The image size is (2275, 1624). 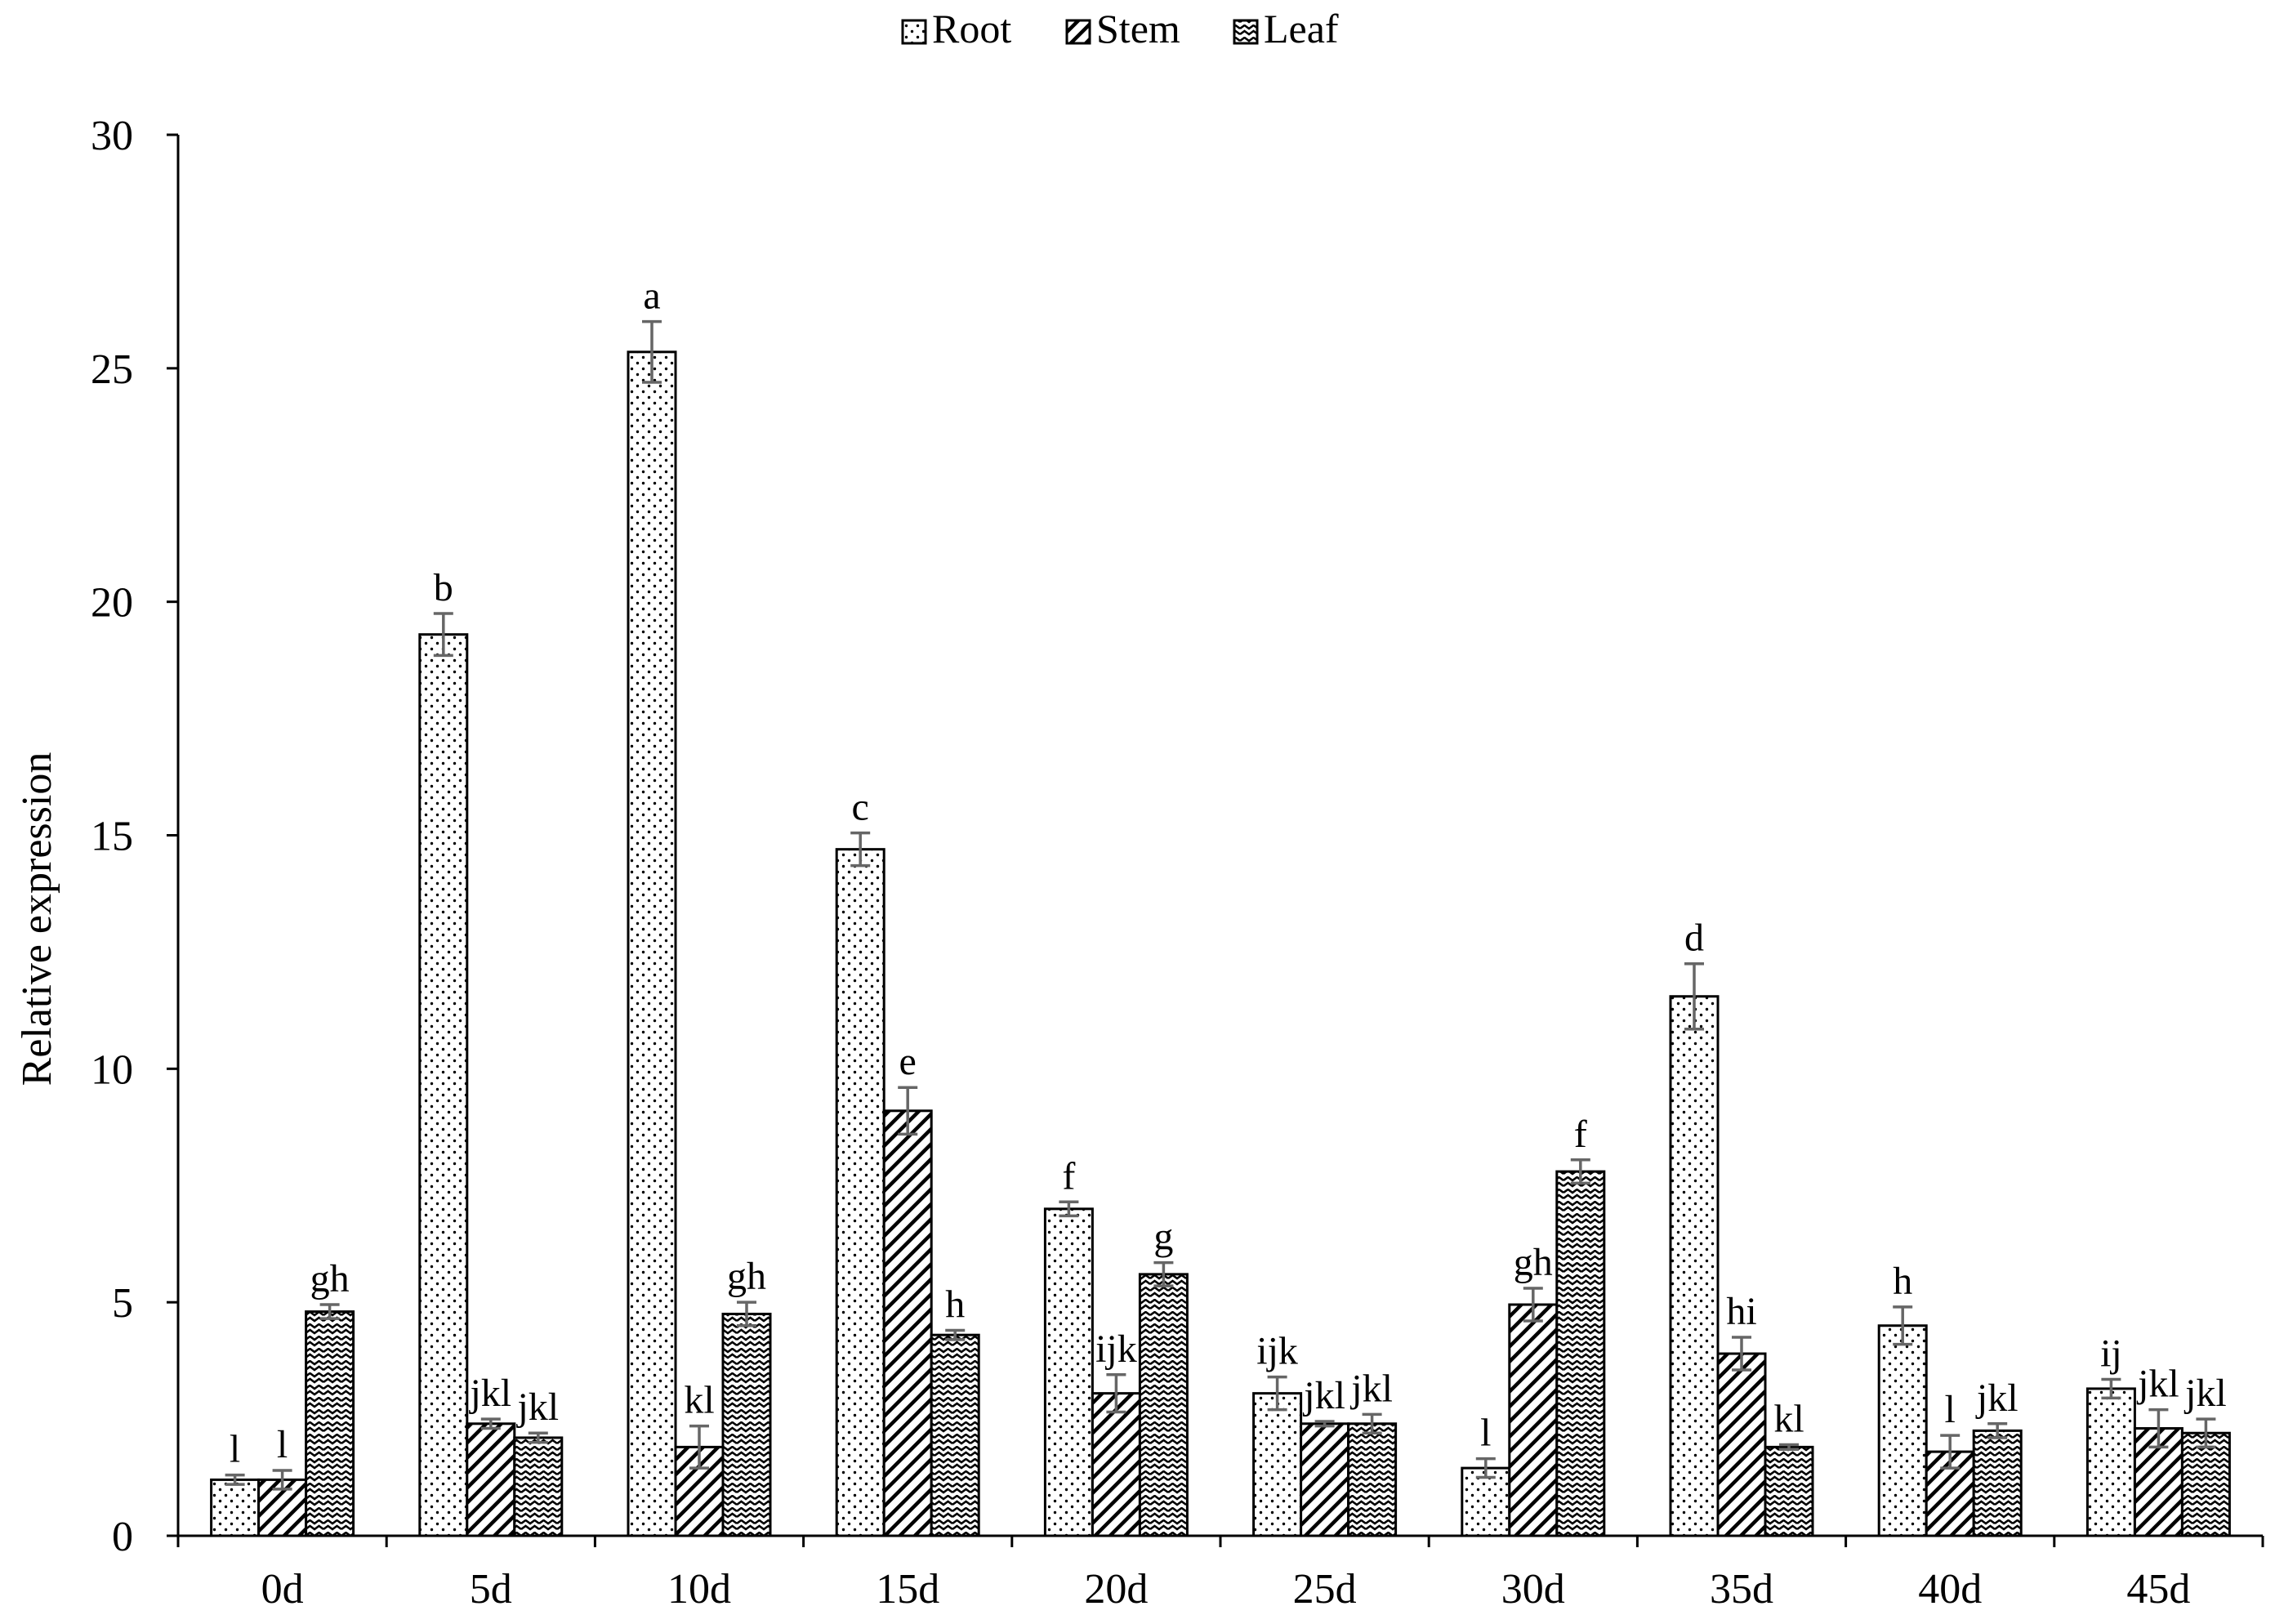 What do you see at coordinates (443, 1085) in the screenshot?
I see `bar-root-5d` at bounding box center [443, 1085].